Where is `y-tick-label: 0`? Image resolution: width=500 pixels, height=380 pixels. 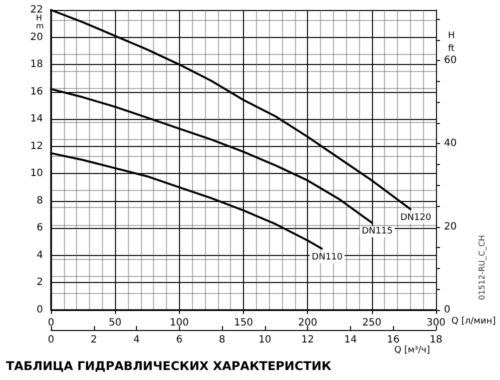
y-tick-label: 0 is located at coordinates (39, 310).